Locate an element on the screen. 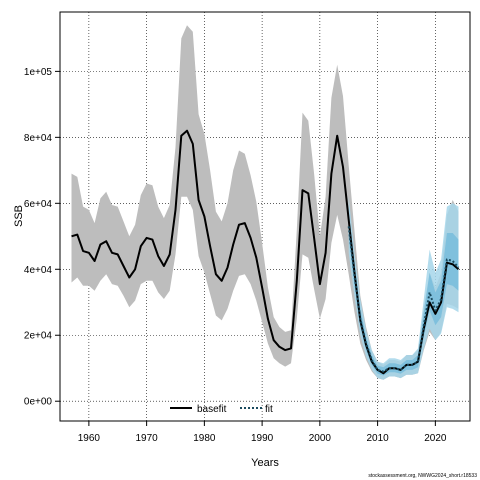 The height and width of the screenshot is (480, 480). x-tick-label: 1970 is located at coordinates (146, 438).